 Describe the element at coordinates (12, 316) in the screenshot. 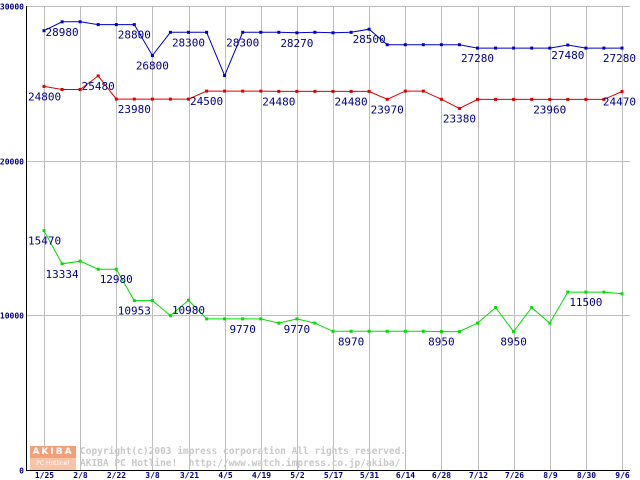

I see `y-tick-label: 10000` at that location.